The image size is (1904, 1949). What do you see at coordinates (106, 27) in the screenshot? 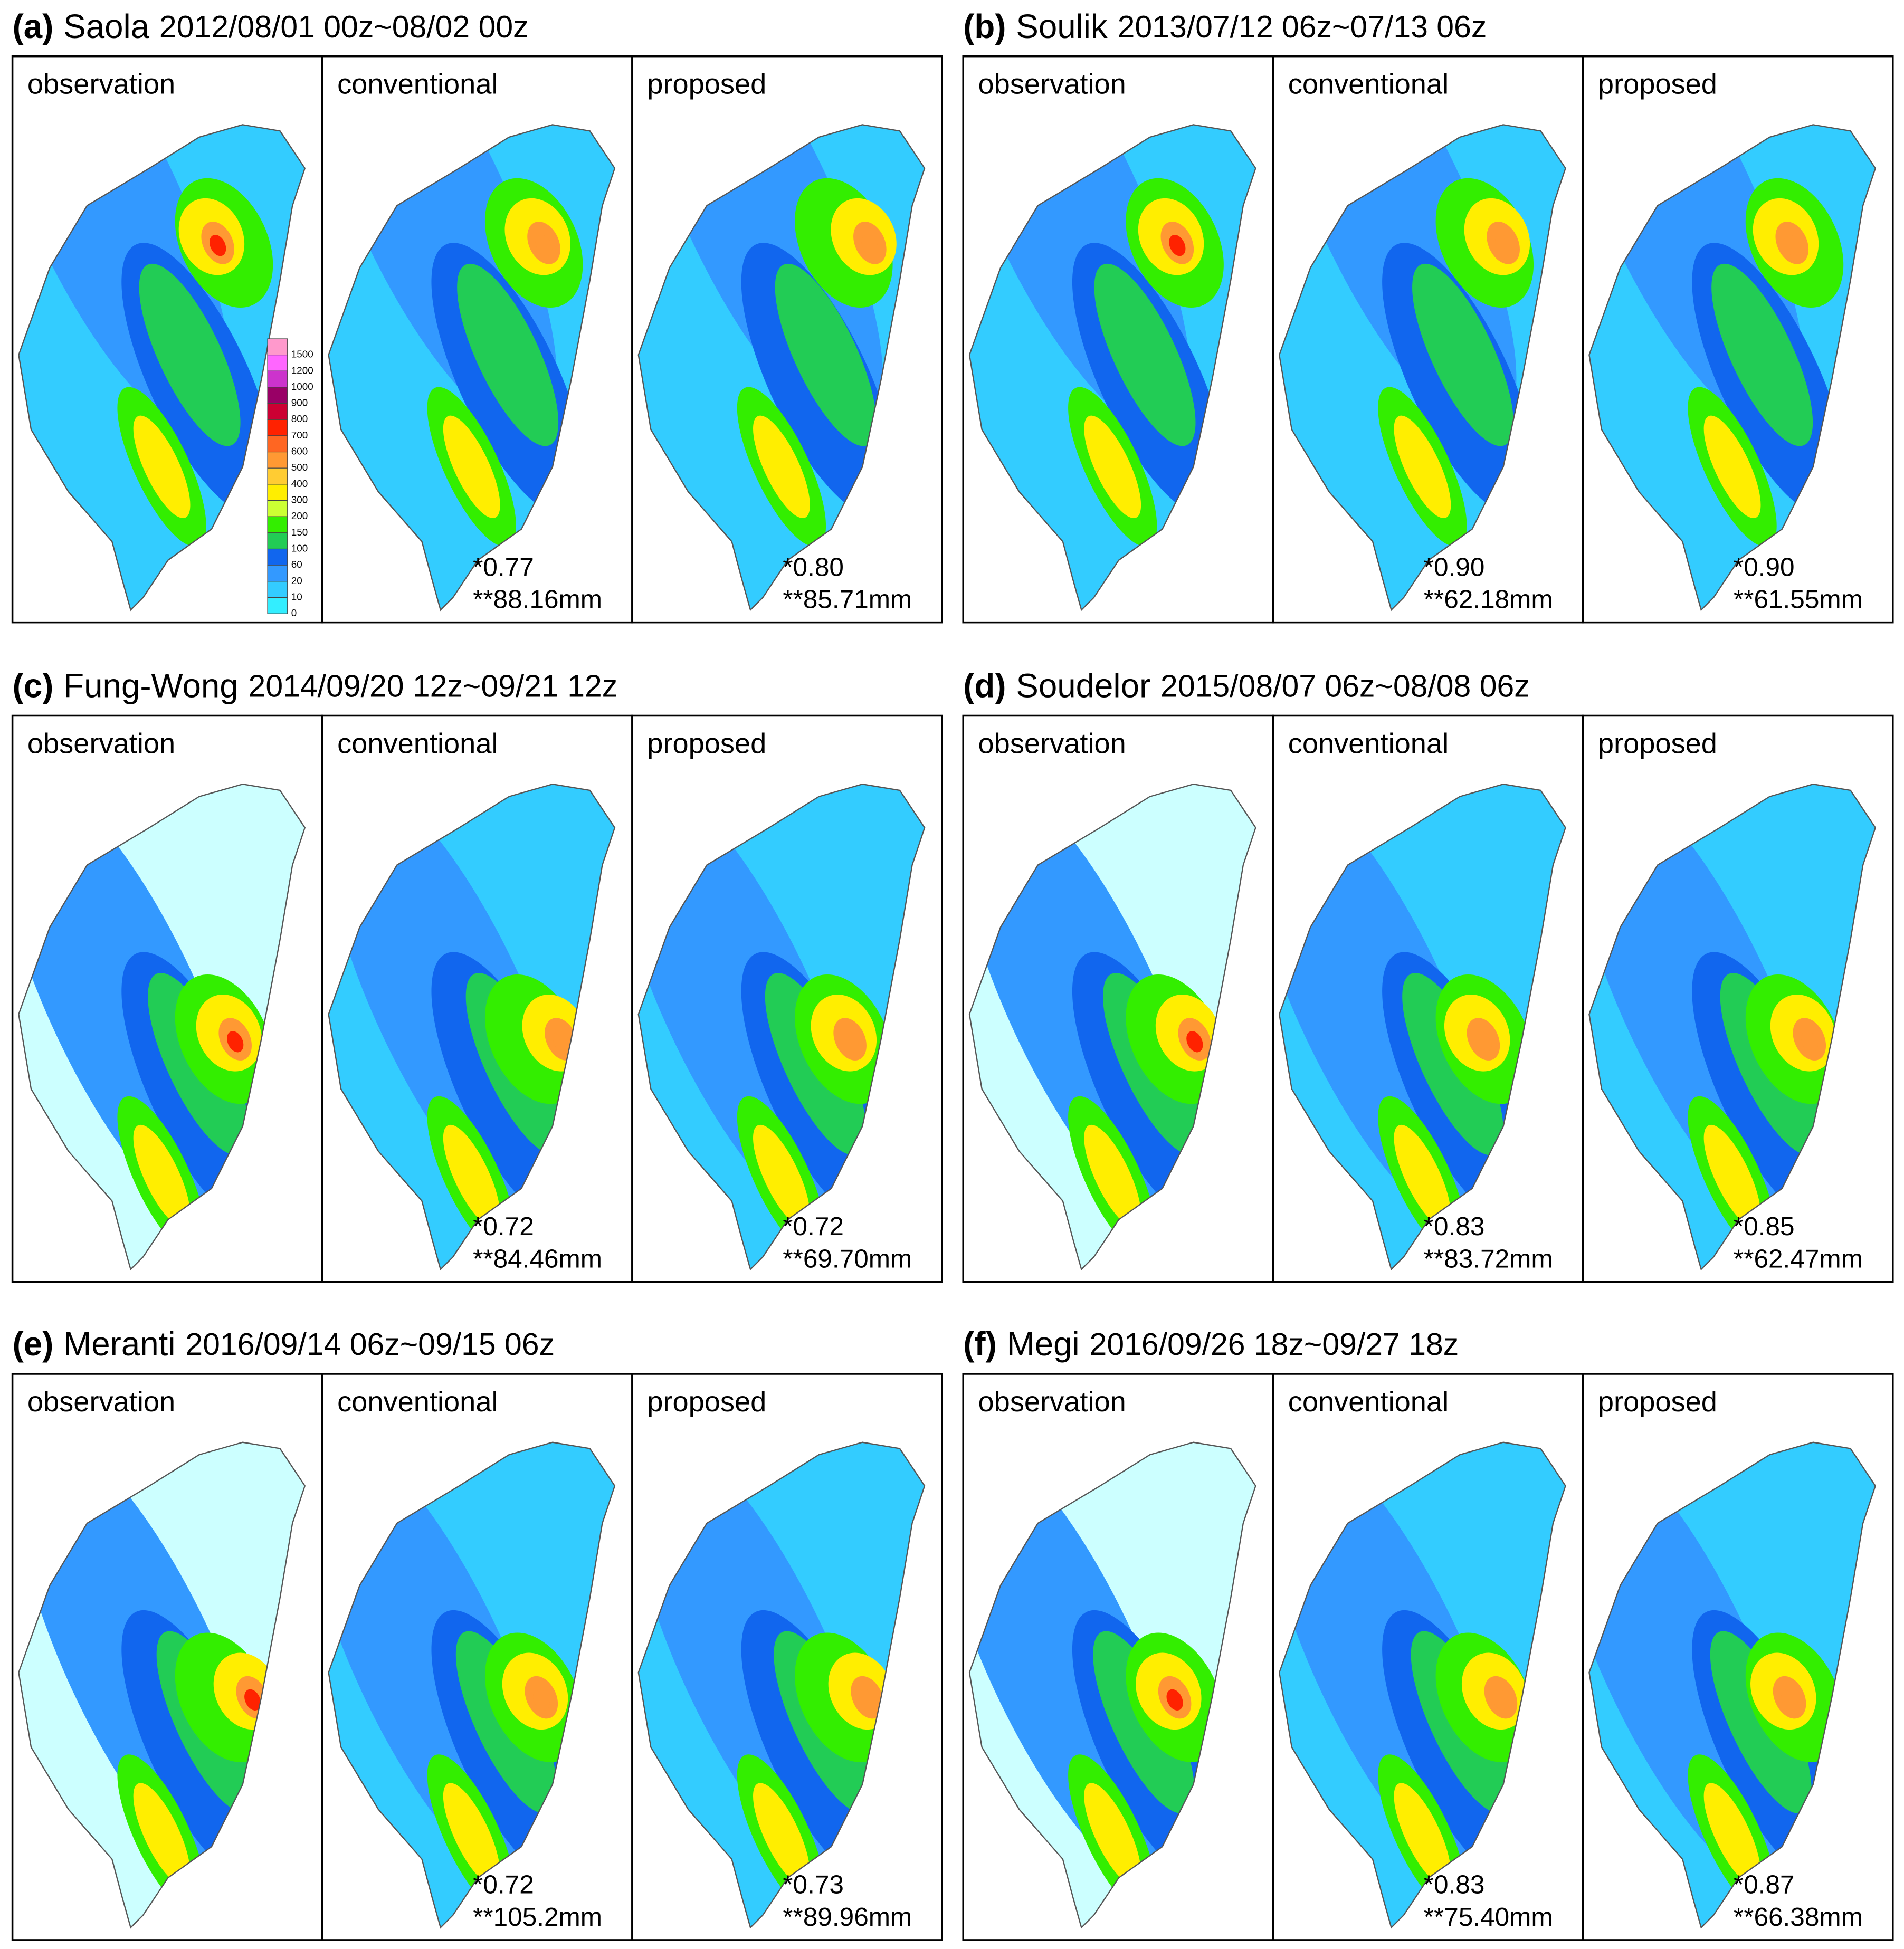
I see `title-part: Saola` at bounding box center [106, 27].